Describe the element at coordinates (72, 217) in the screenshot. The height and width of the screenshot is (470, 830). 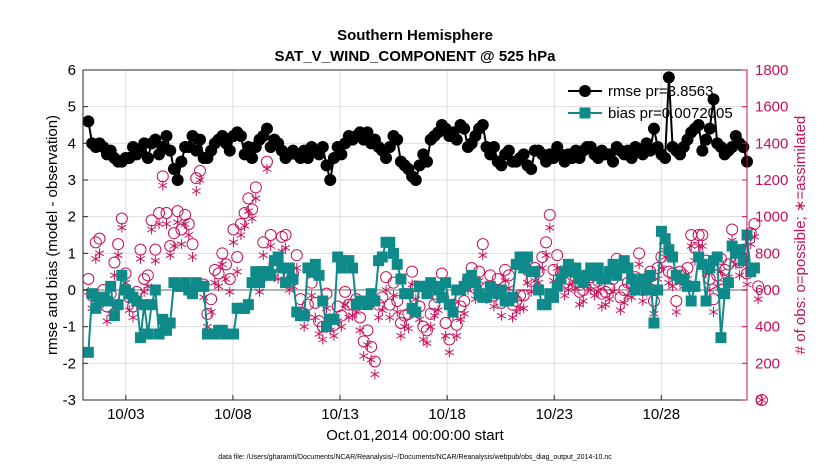
I see `y-tick-label: 2` at that location.